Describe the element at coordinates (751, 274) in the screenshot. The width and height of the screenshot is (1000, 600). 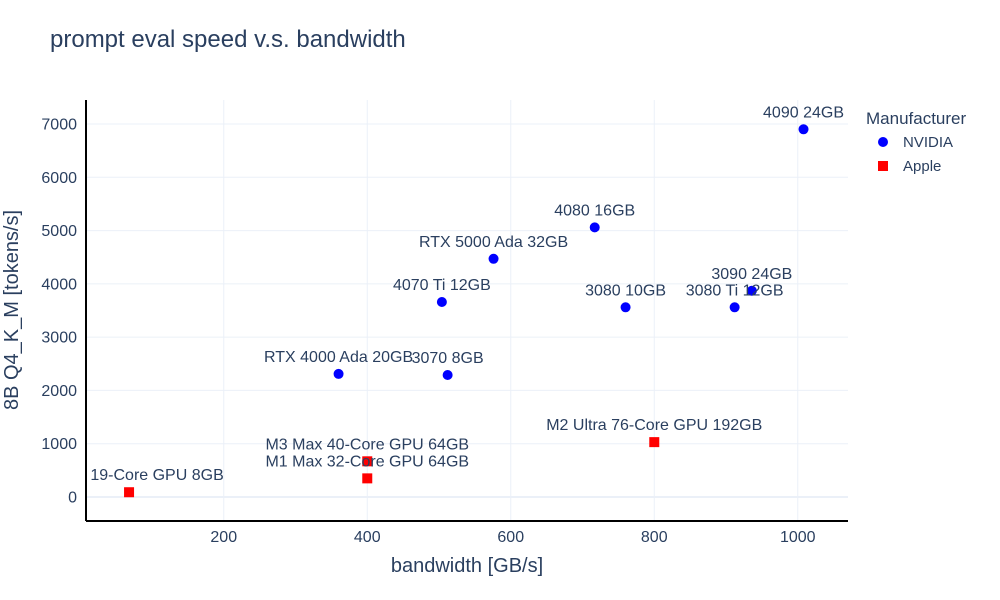
I see `point-label: 3090 24GB` at that location.